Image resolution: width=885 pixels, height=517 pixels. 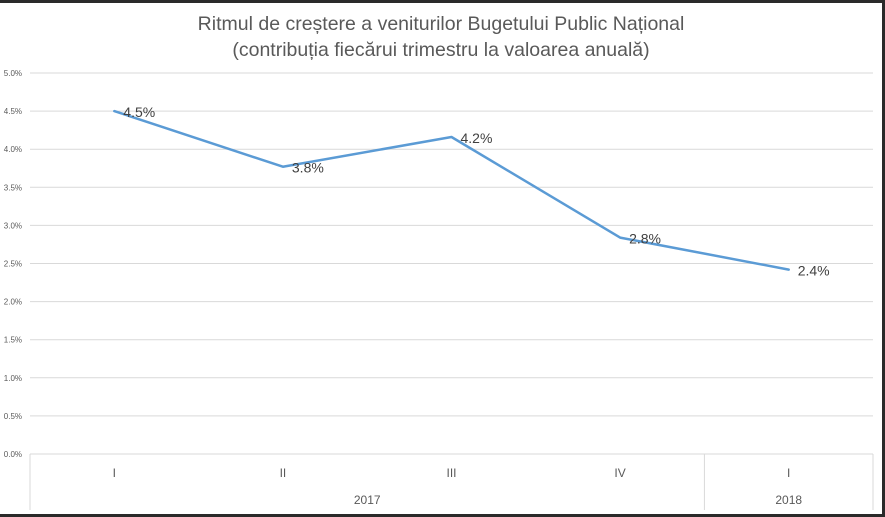 I want to click on x-group-label: 2018, so click(x=788, y=500).